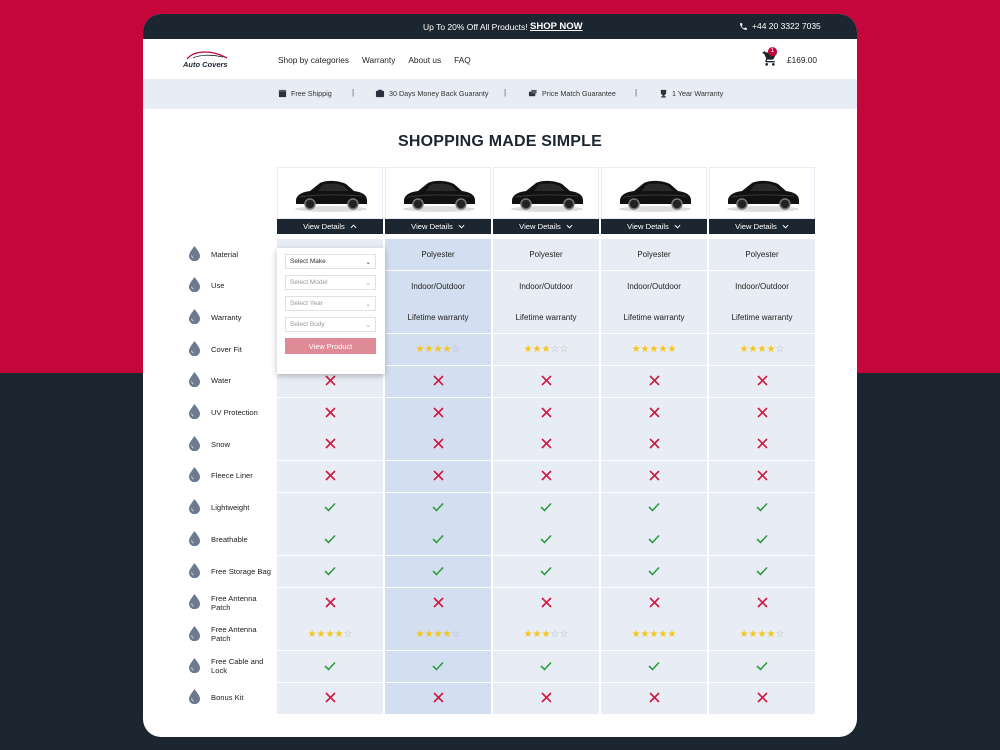  Describe the element at coordinates (762, 318) in the screenshot. I see `comparison-cell: Lifetime warranty` at that location.